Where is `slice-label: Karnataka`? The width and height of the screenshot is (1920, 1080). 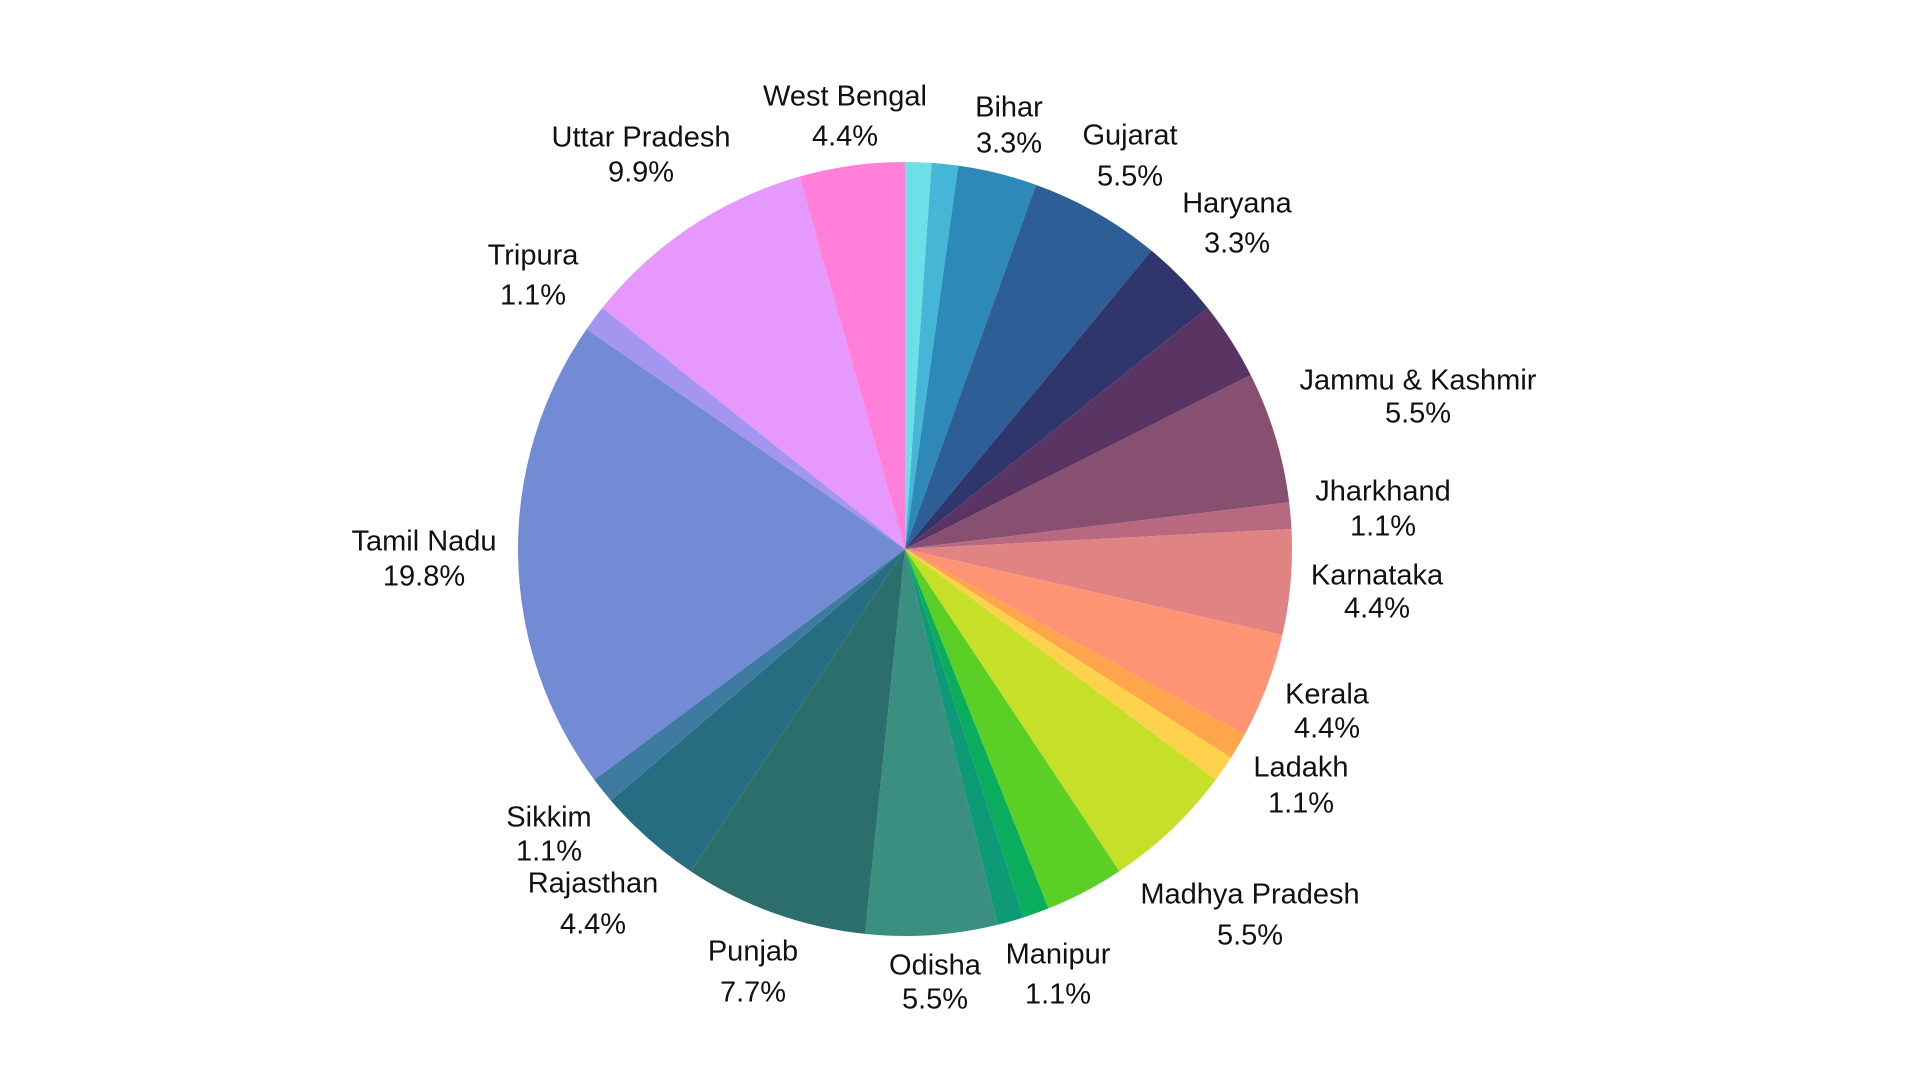 slice-label: Karnataka is located at coordinates (1377, 576).